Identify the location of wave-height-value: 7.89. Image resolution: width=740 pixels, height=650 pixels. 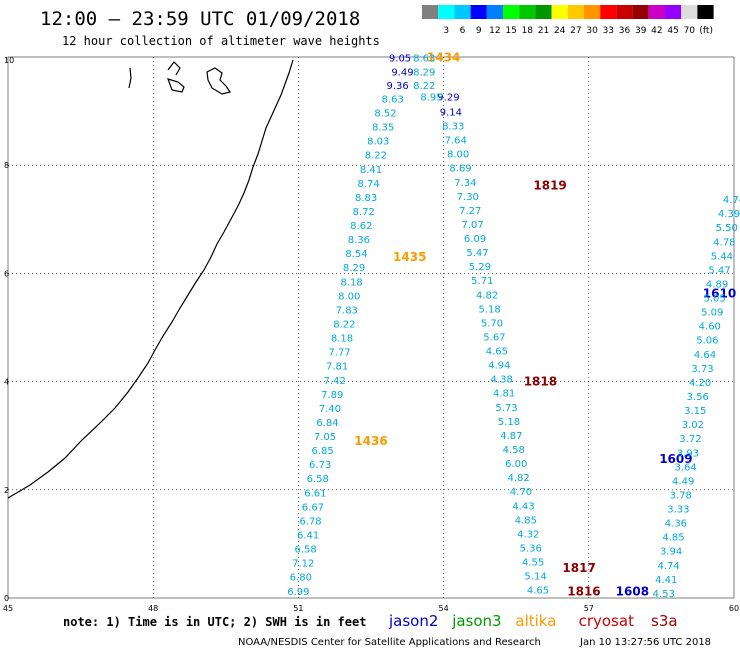
(332, 395).